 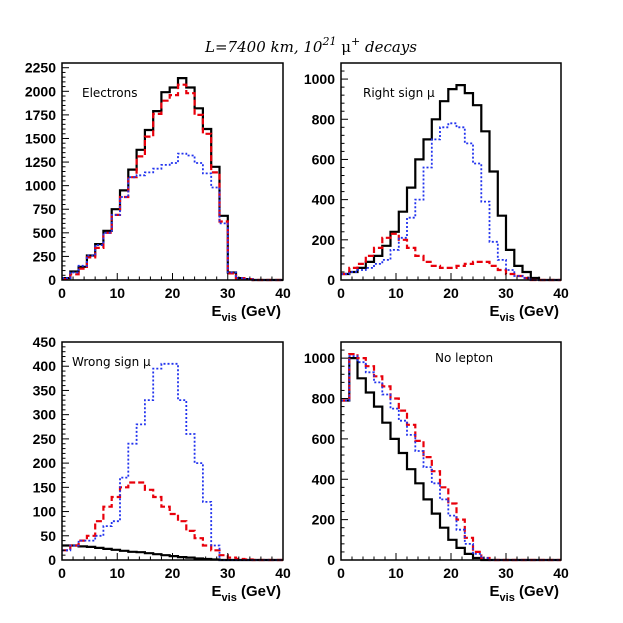 What do you see at coordinates (40, 91) in the screenshot?
I see `y-tick-label: 2000` at bounding box center [40, 91].